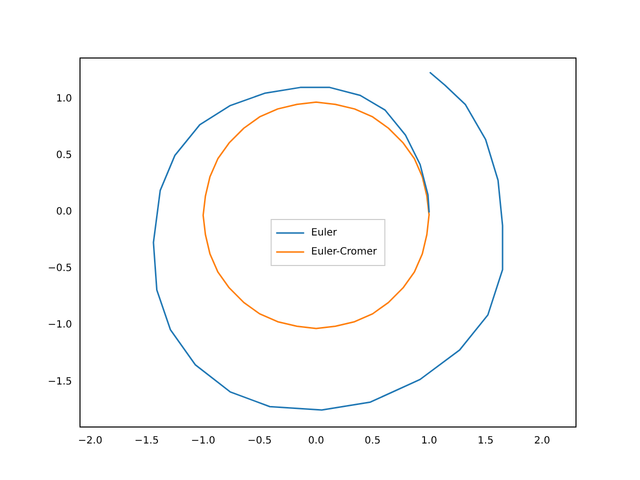  What do you see at coordinates (316, 441) in the screenshot?
I see `x-tick-label: 0.0` at bounding box center [316, 441].